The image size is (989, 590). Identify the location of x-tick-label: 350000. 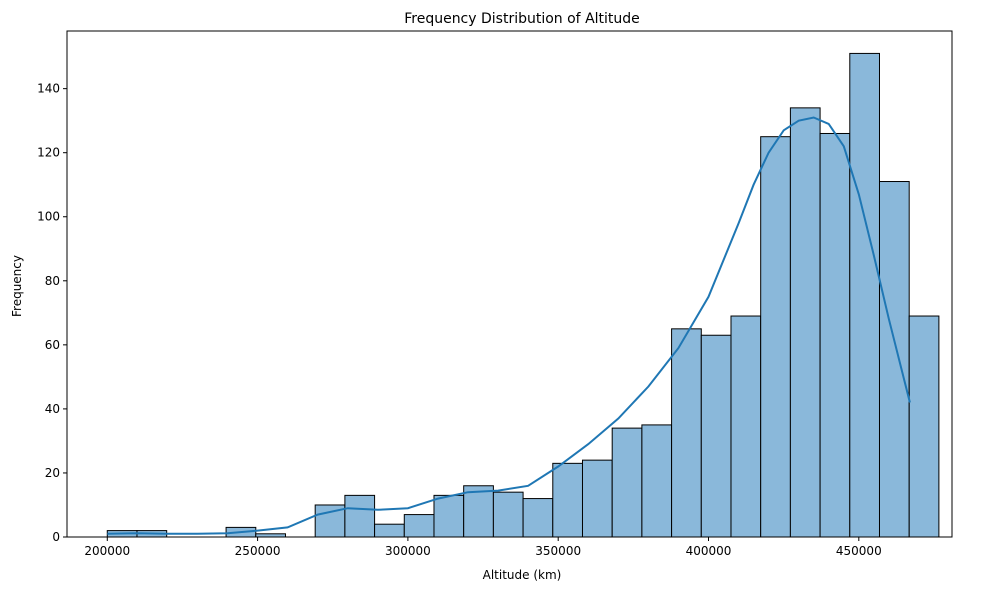
(558, 551).